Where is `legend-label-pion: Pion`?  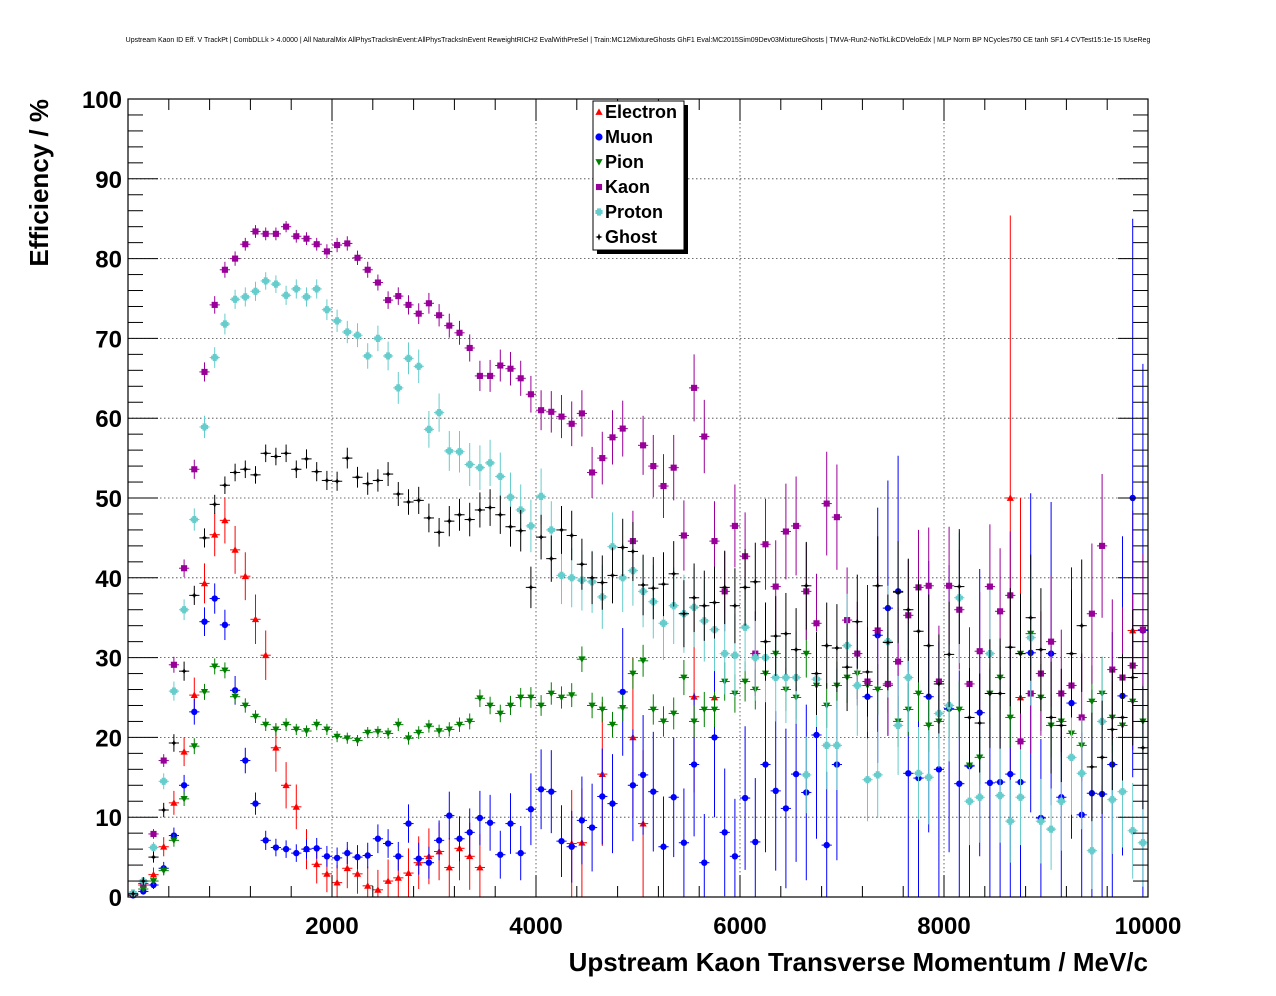 legend-label-pion: Pion is located at coordinates (624, 162).